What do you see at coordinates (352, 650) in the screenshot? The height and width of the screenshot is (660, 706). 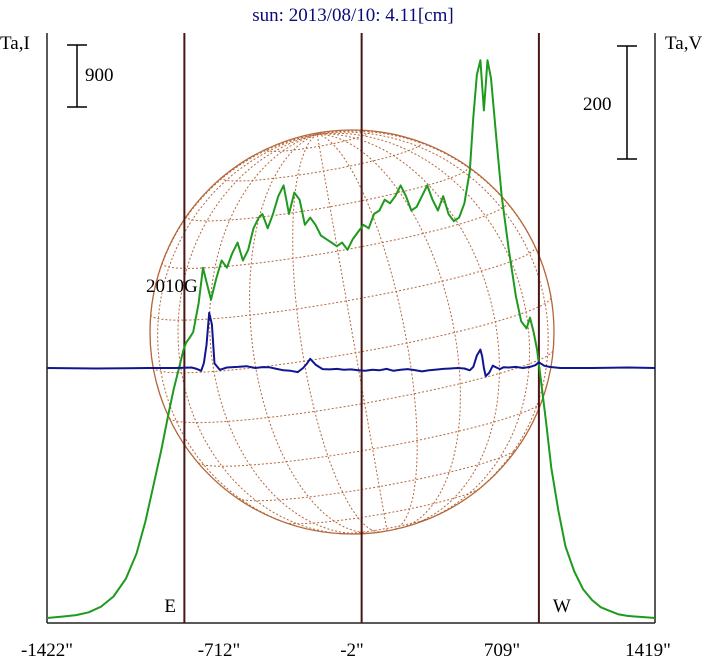 I see `x-tick-label: -2"` at bounding box center [352, 650].